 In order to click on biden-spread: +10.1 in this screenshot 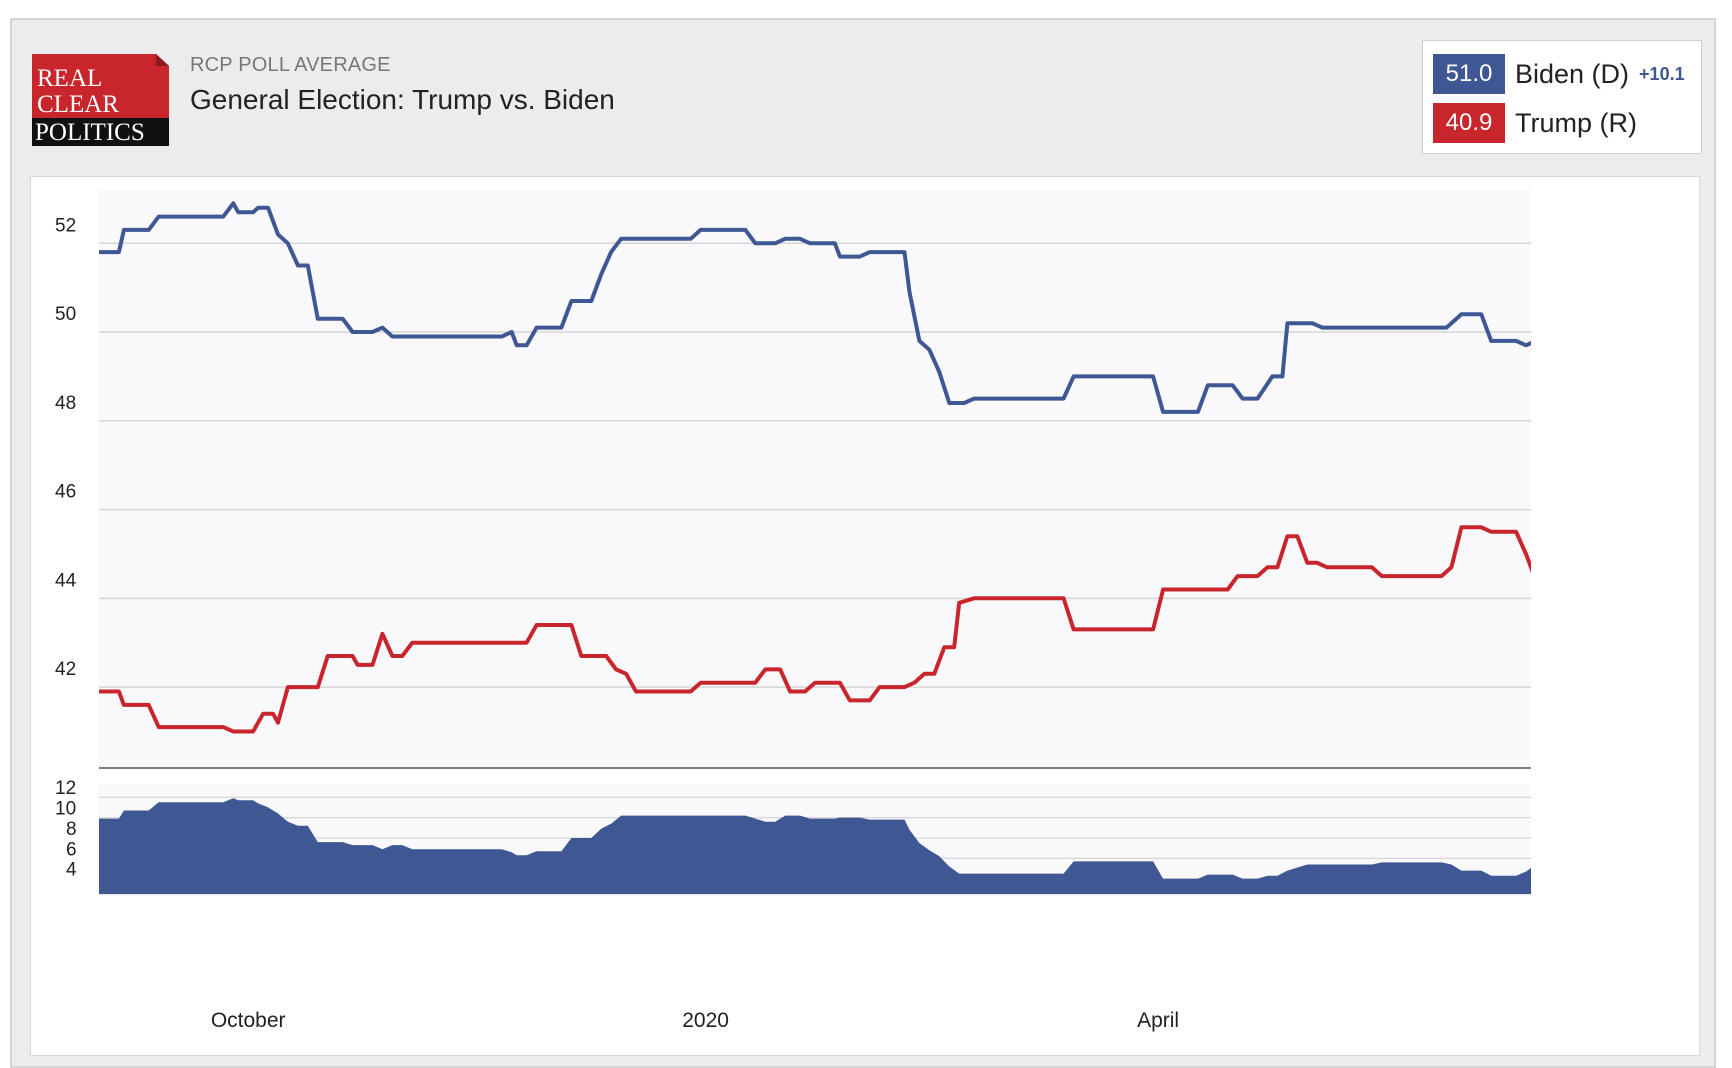, I will do `click(1662, 73)`.